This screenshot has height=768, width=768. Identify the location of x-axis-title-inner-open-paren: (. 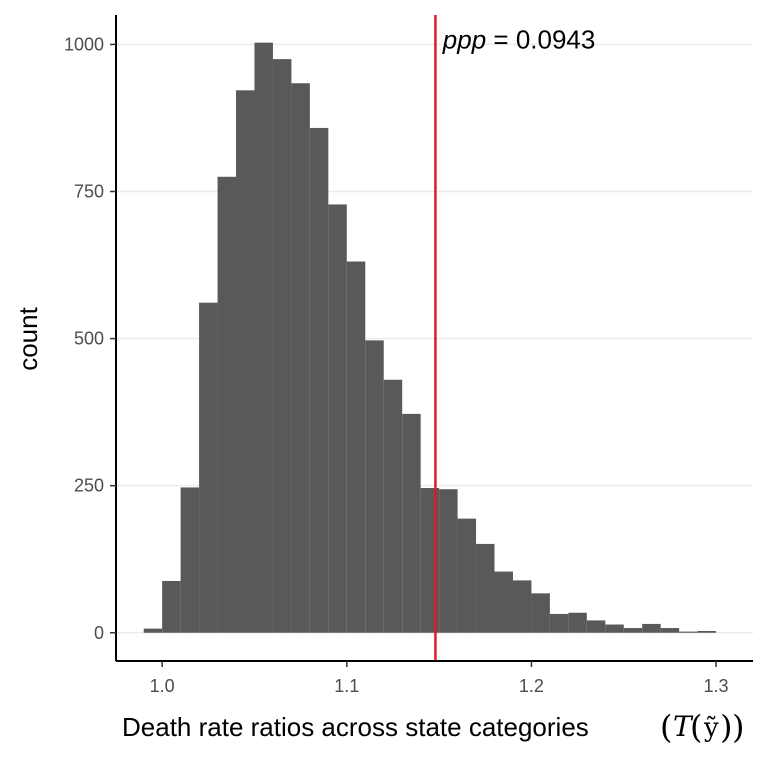
(696, 727).